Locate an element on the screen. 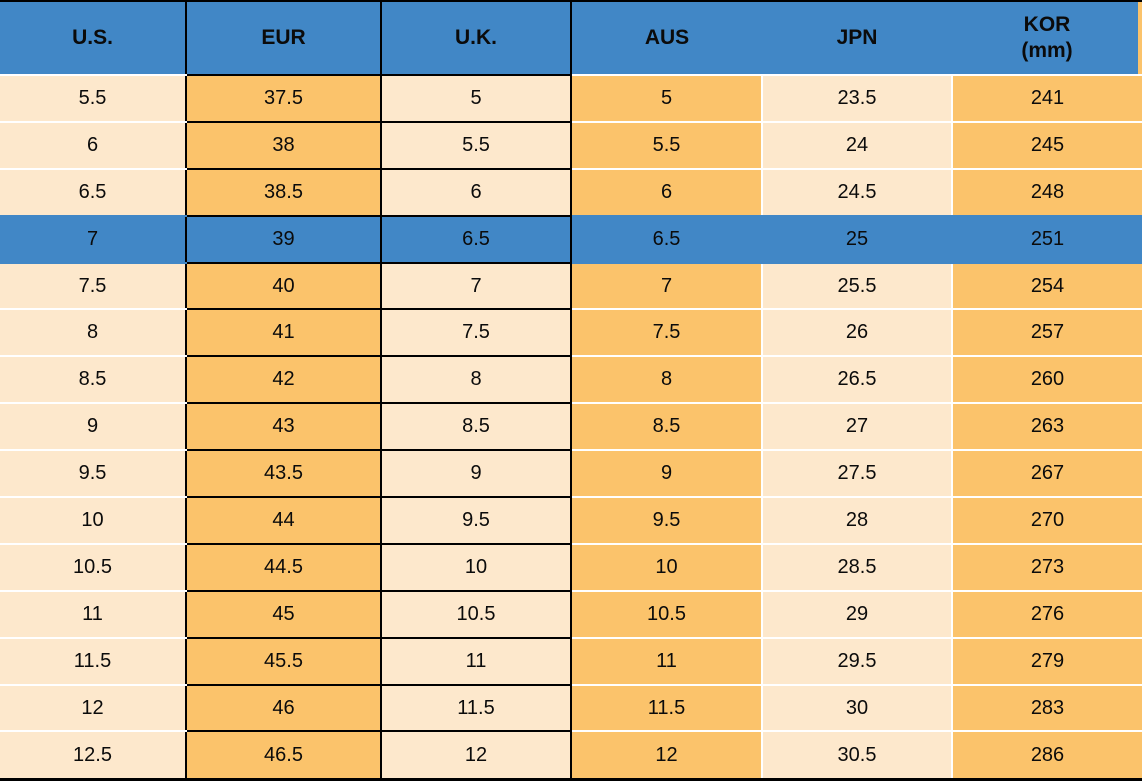 The height and width of the screenshot is (781, 1142). cell-aus: 11 is located at coordinates (666, 661).